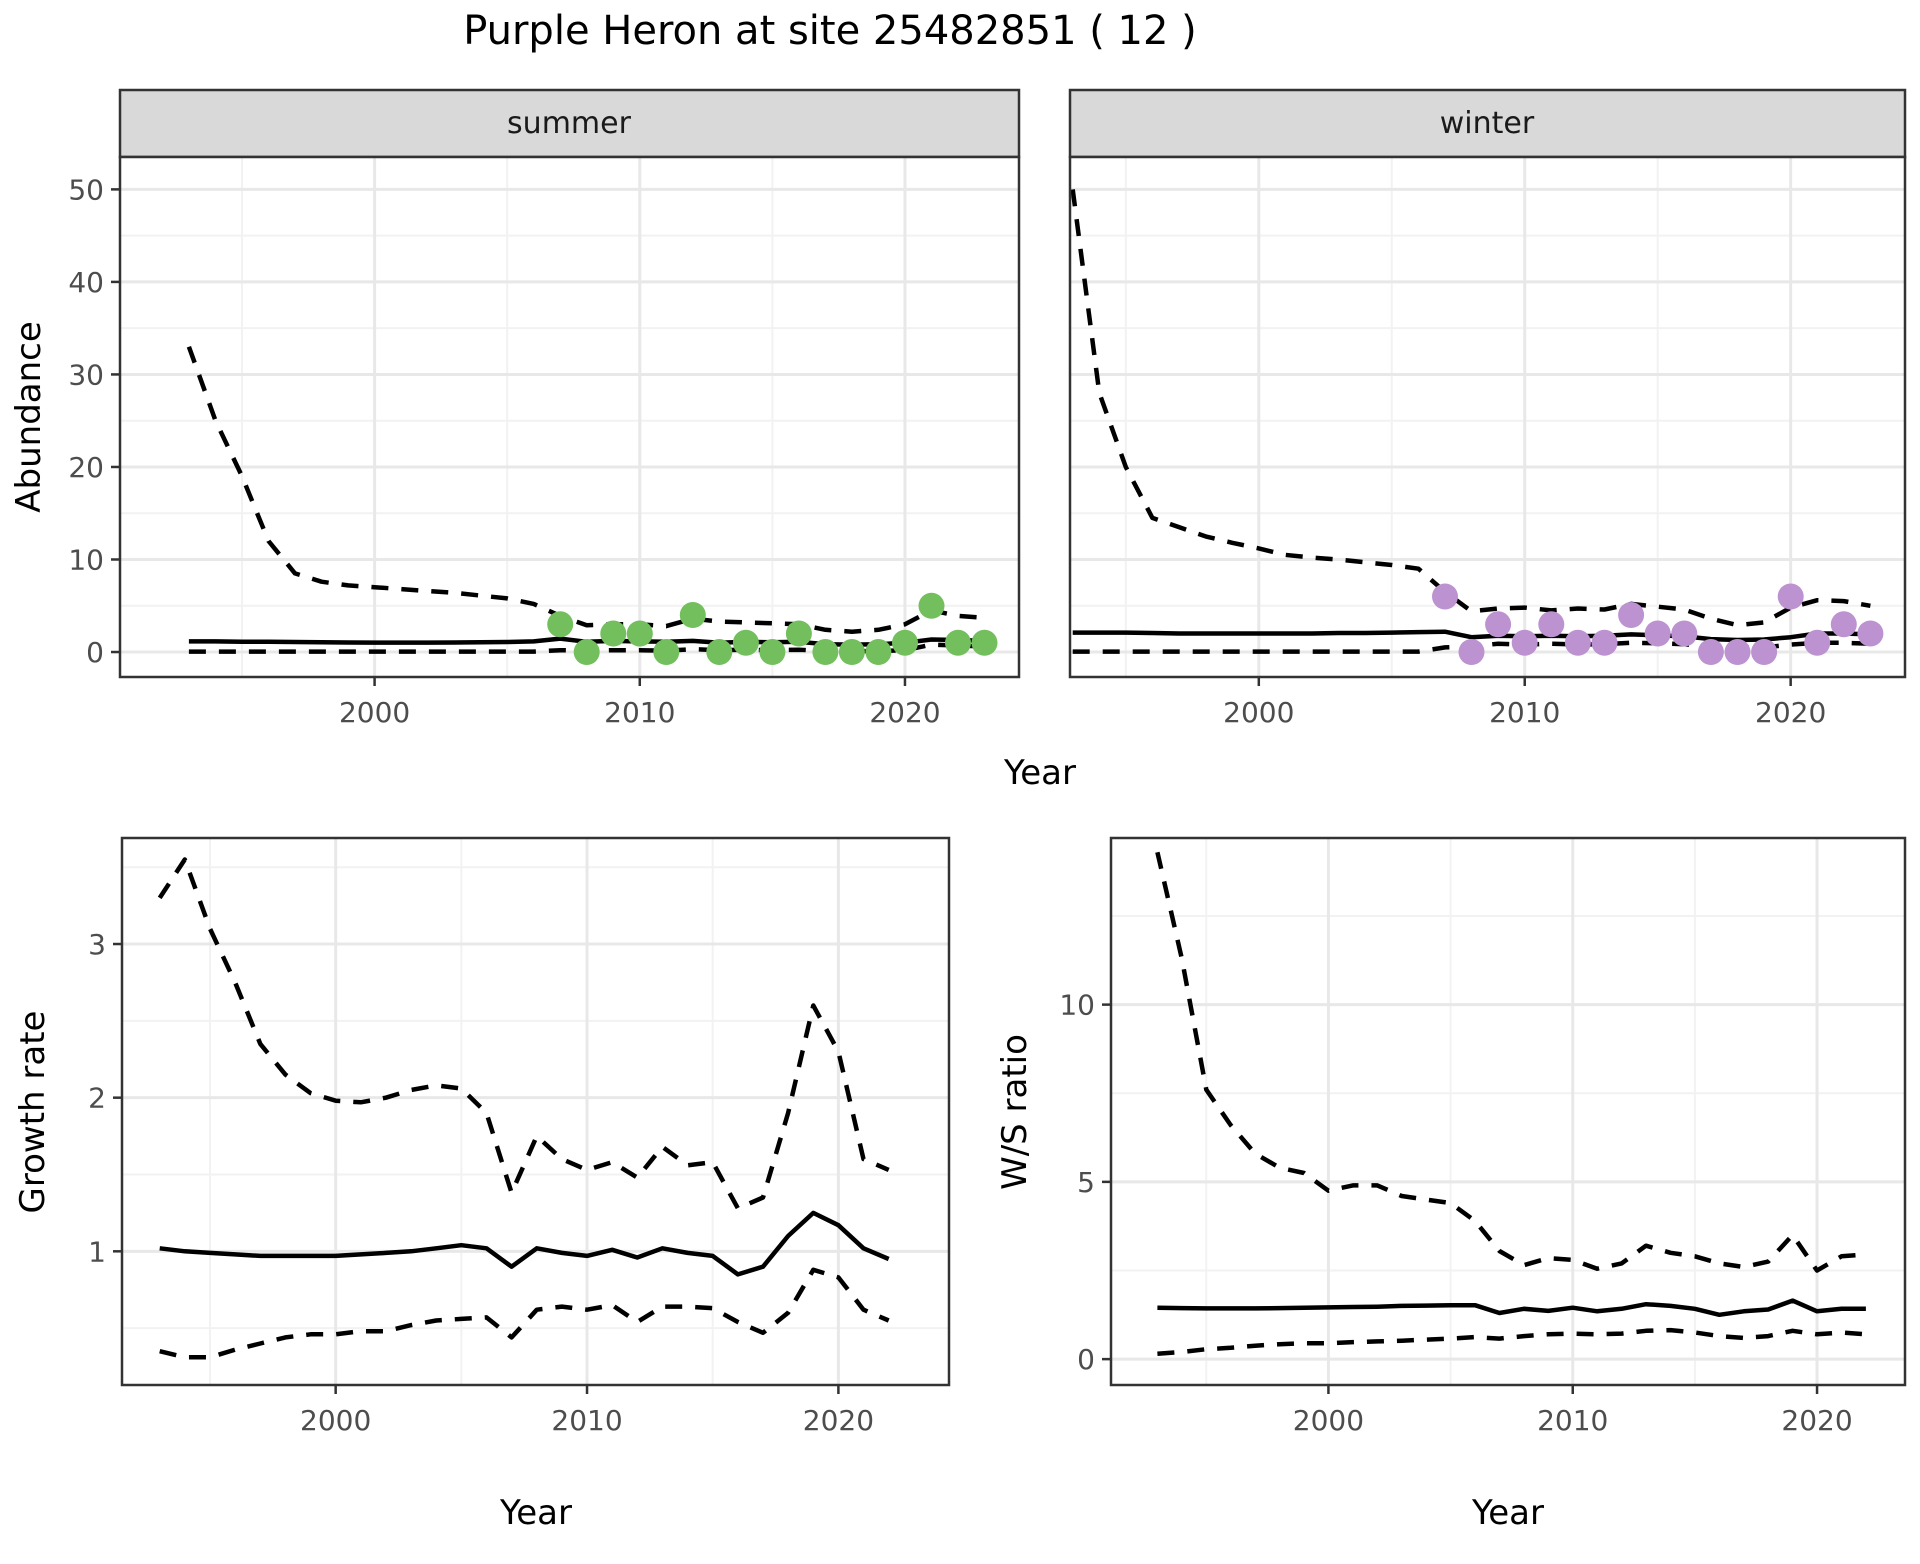 The width and height of the screenshot is (1920, 1564). What do you see at coordinates (1086, 1182) in the screenshot?
I see `y-tick-label: 5` at bounding box center [1086, 1182].